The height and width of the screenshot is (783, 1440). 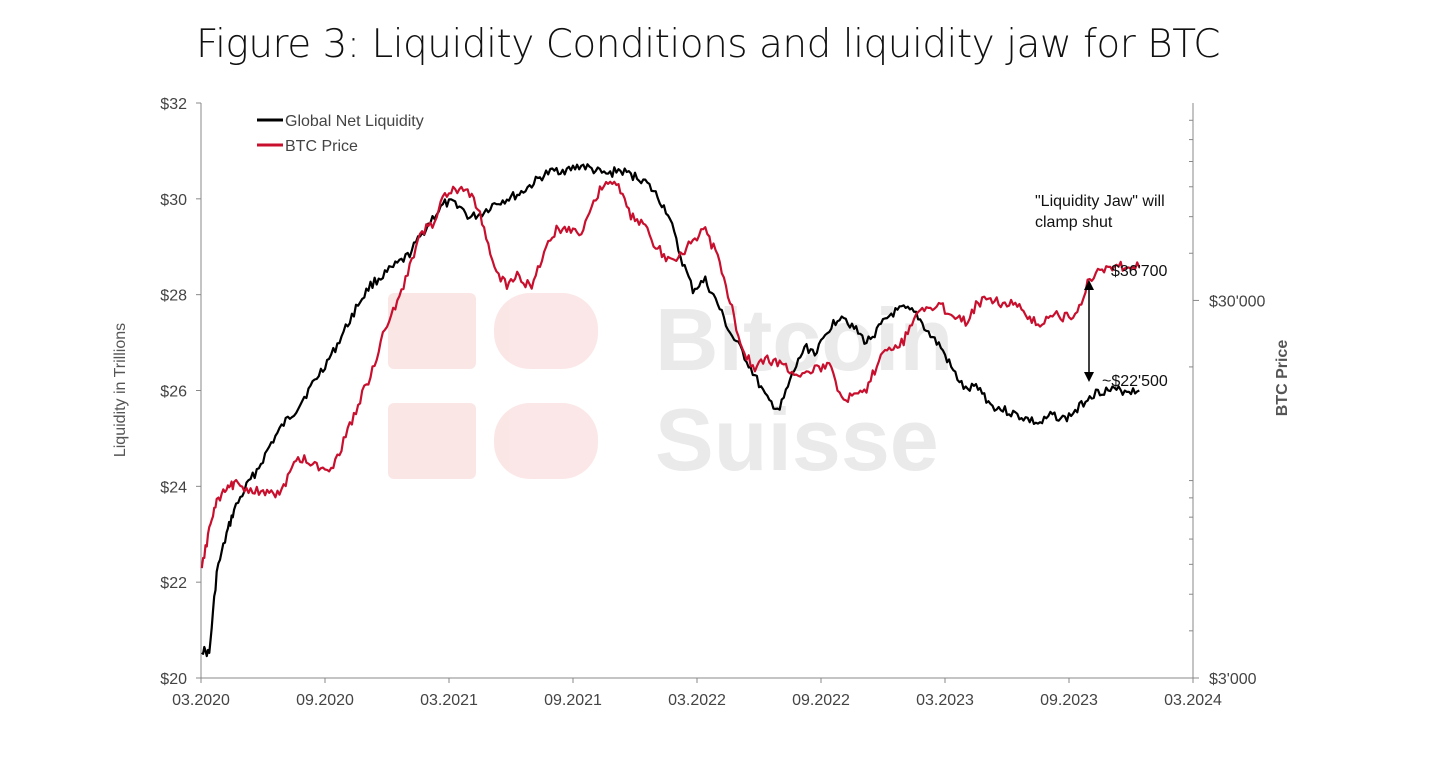 What do you see at coordinates (173, 104) in the screenshot?
I see `left-tick-label: $32` at bounding box center [173, 104].